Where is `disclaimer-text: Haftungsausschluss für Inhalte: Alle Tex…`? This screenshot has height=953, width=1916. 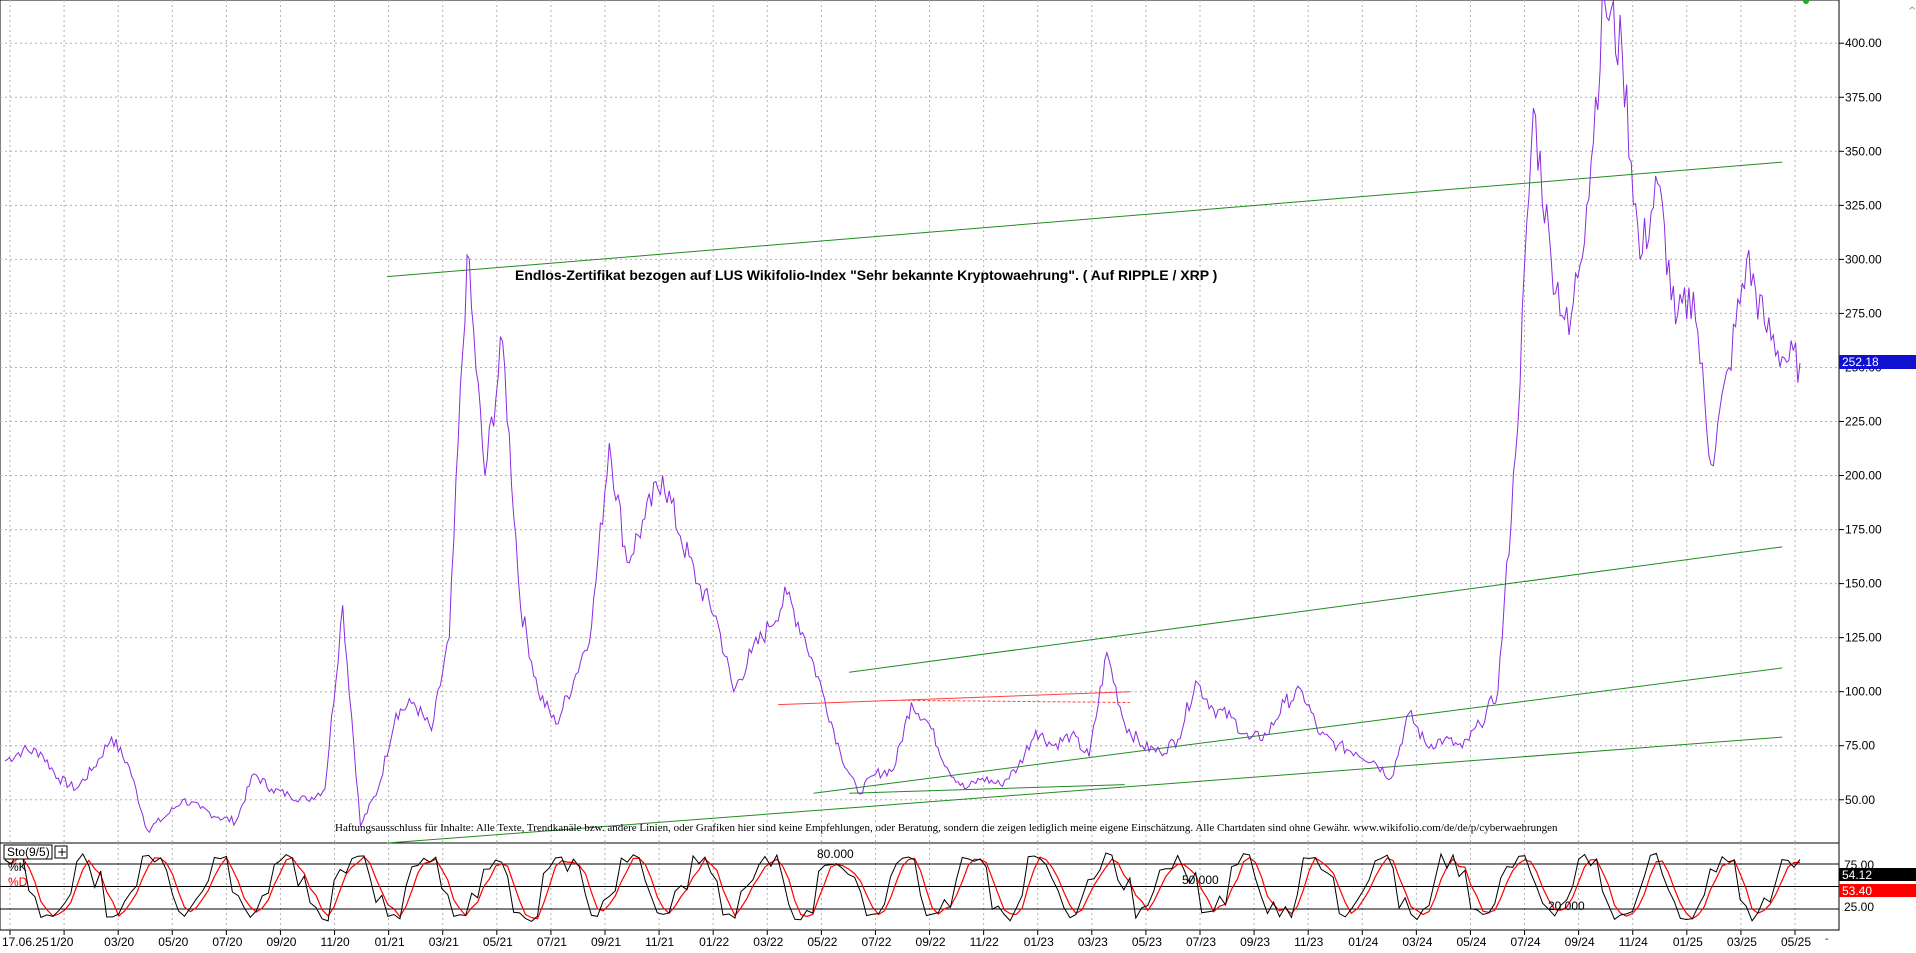
disclaimer-text: Haftungsausschluss für Inhalte: Alle Tex… is located at coordinates (946, 828).